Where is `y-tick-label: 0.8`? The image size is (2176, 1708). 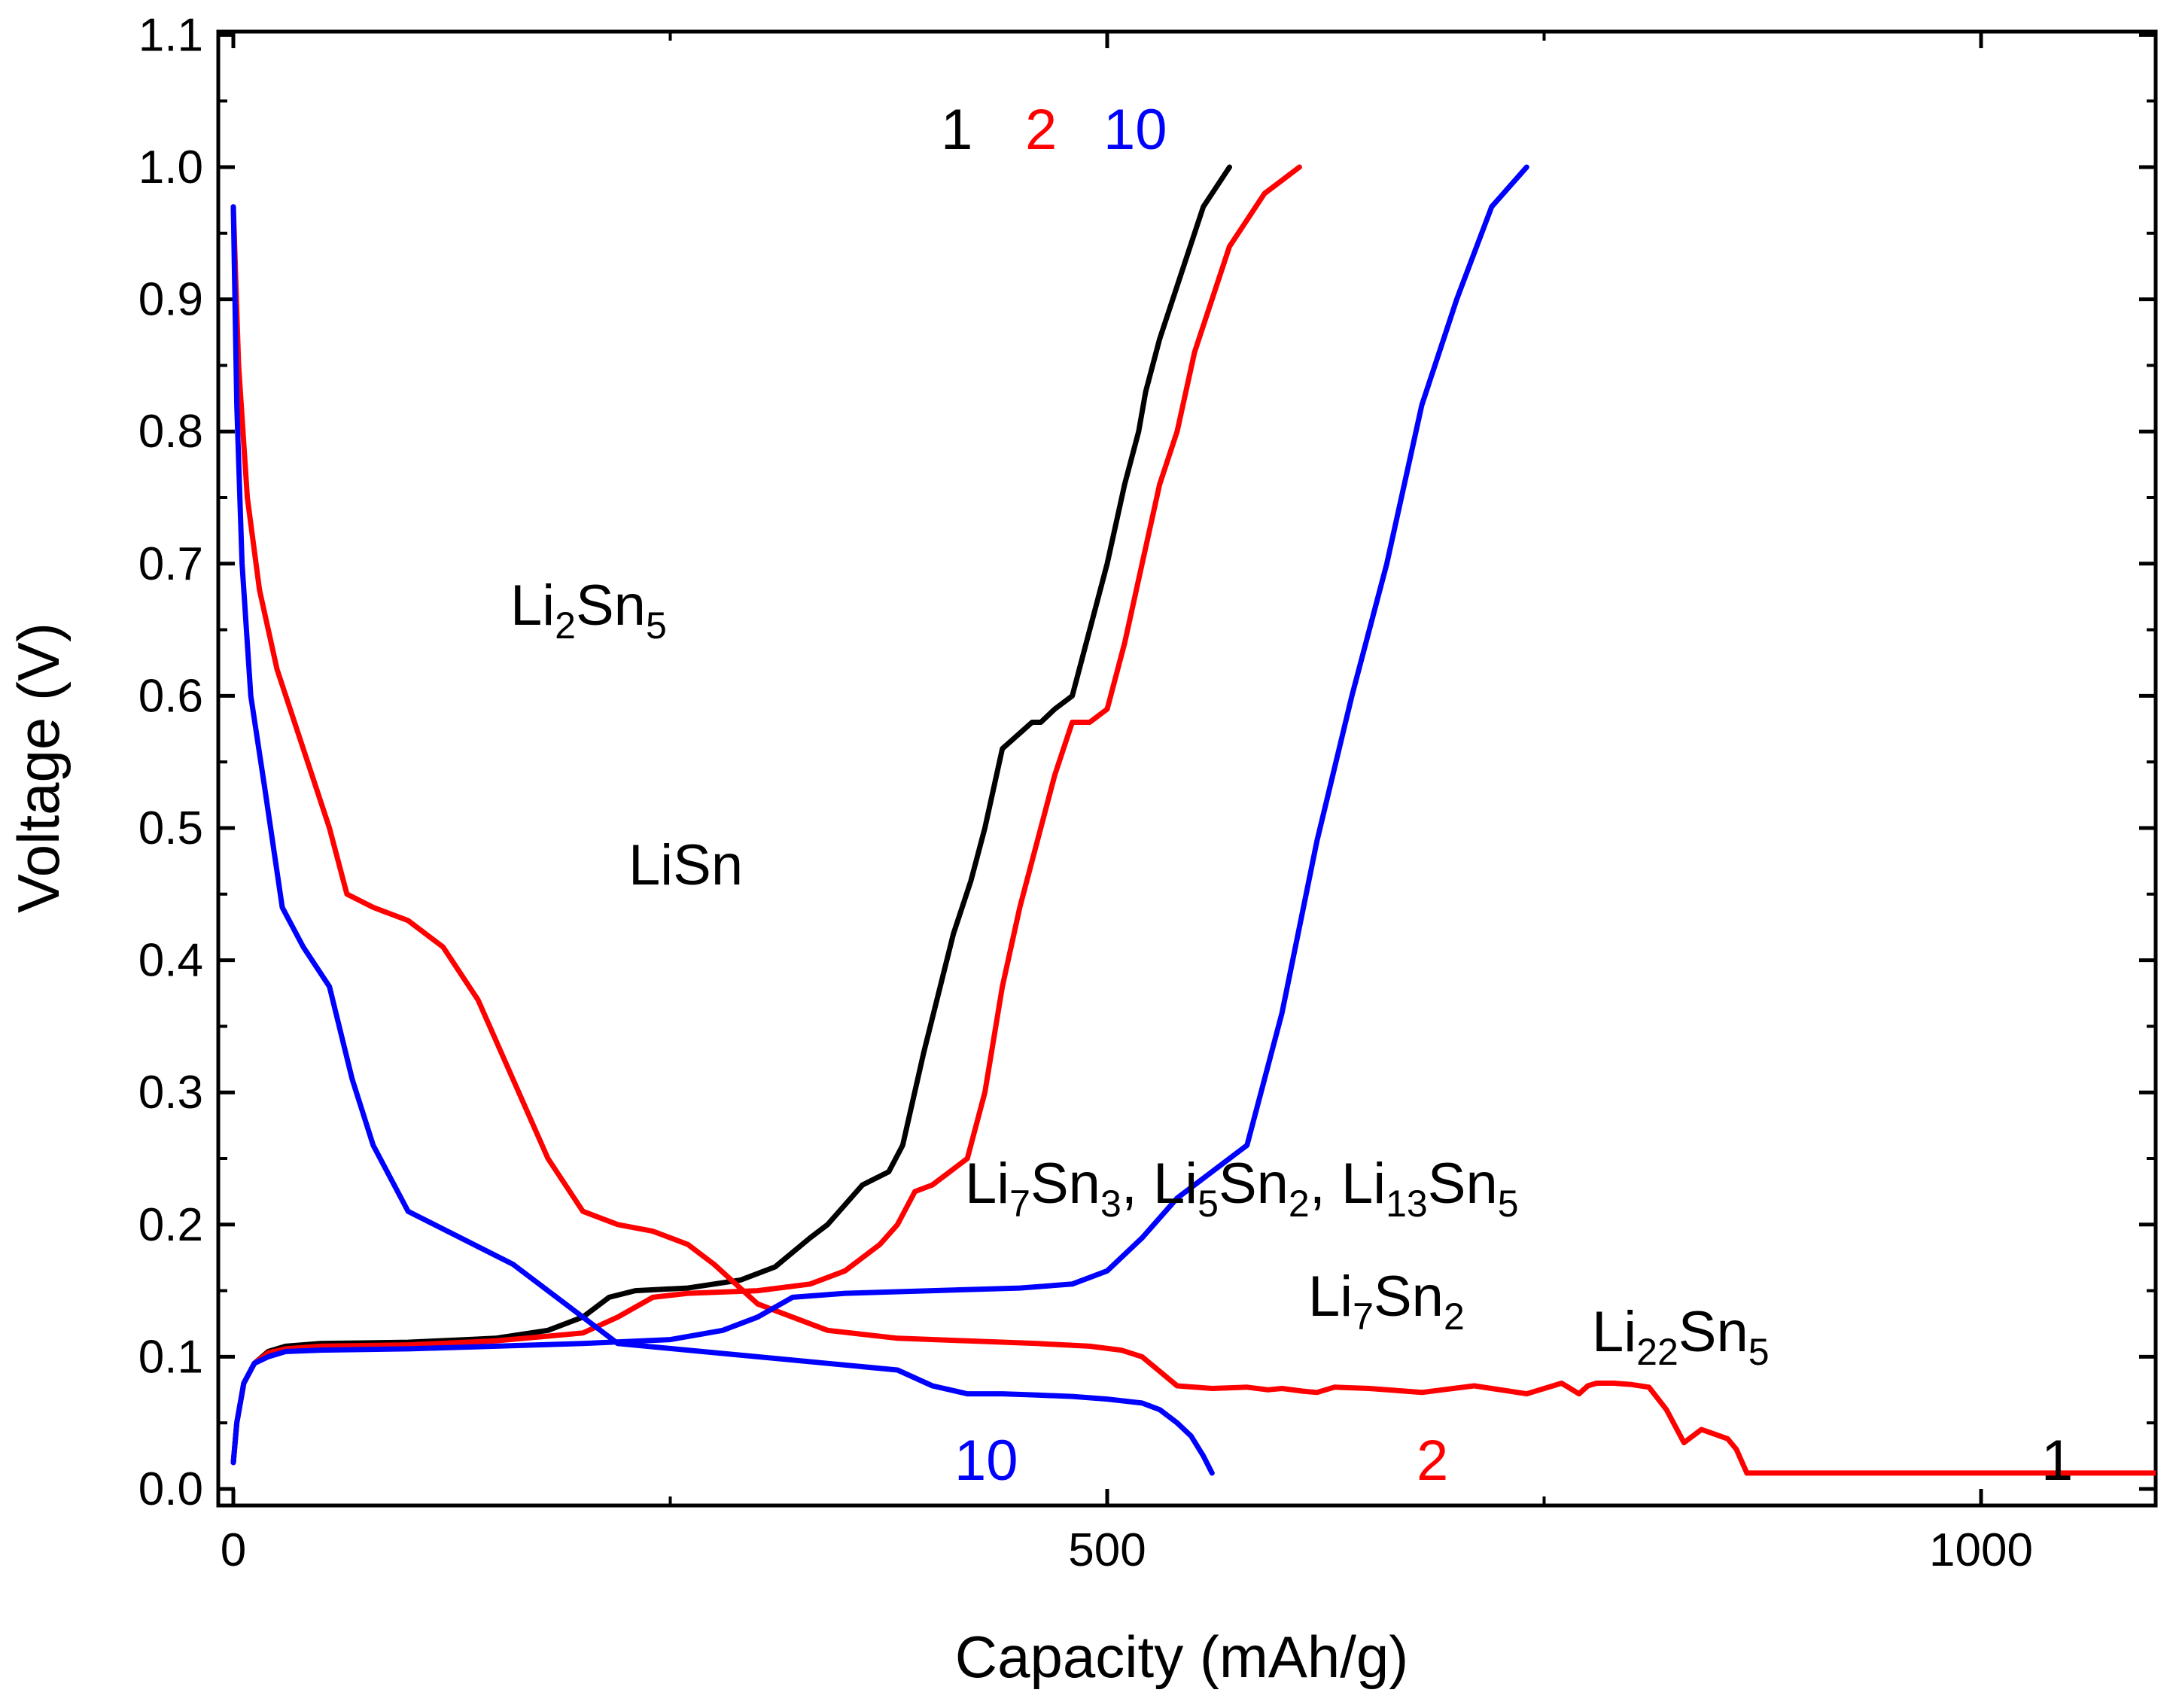
y-tick-label: 0.8 is located at coordinates (170, 432).